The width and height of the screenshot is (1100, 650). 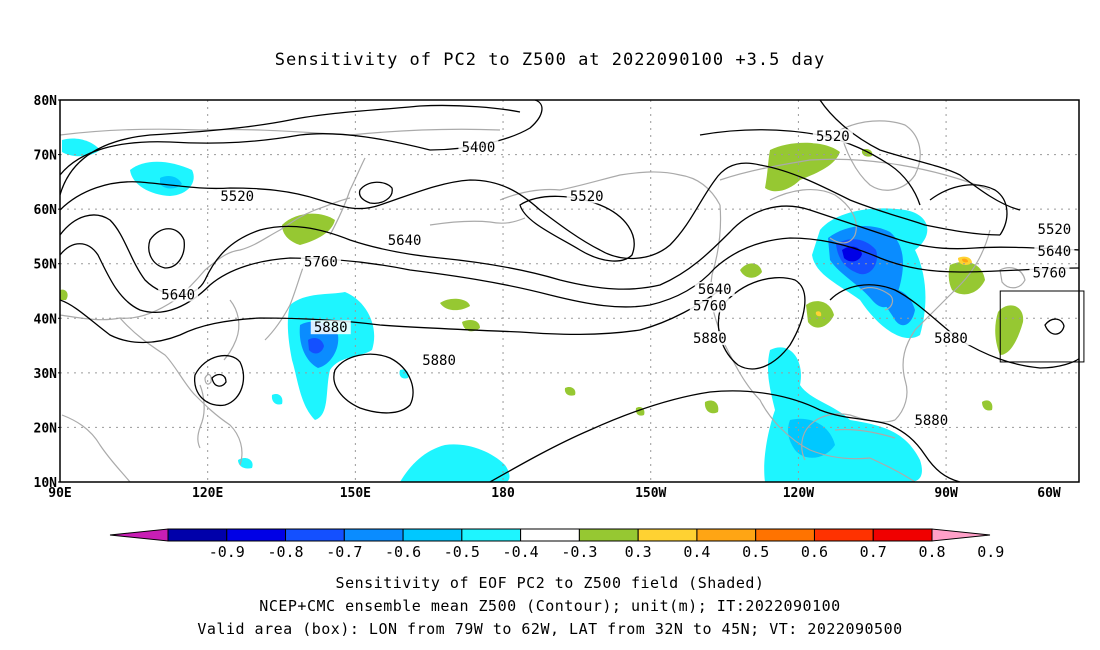 What do you see at coordinates (813, 216) in the screenshot?
I see `coast-hudson-bay` at bounding box center [813, 216].